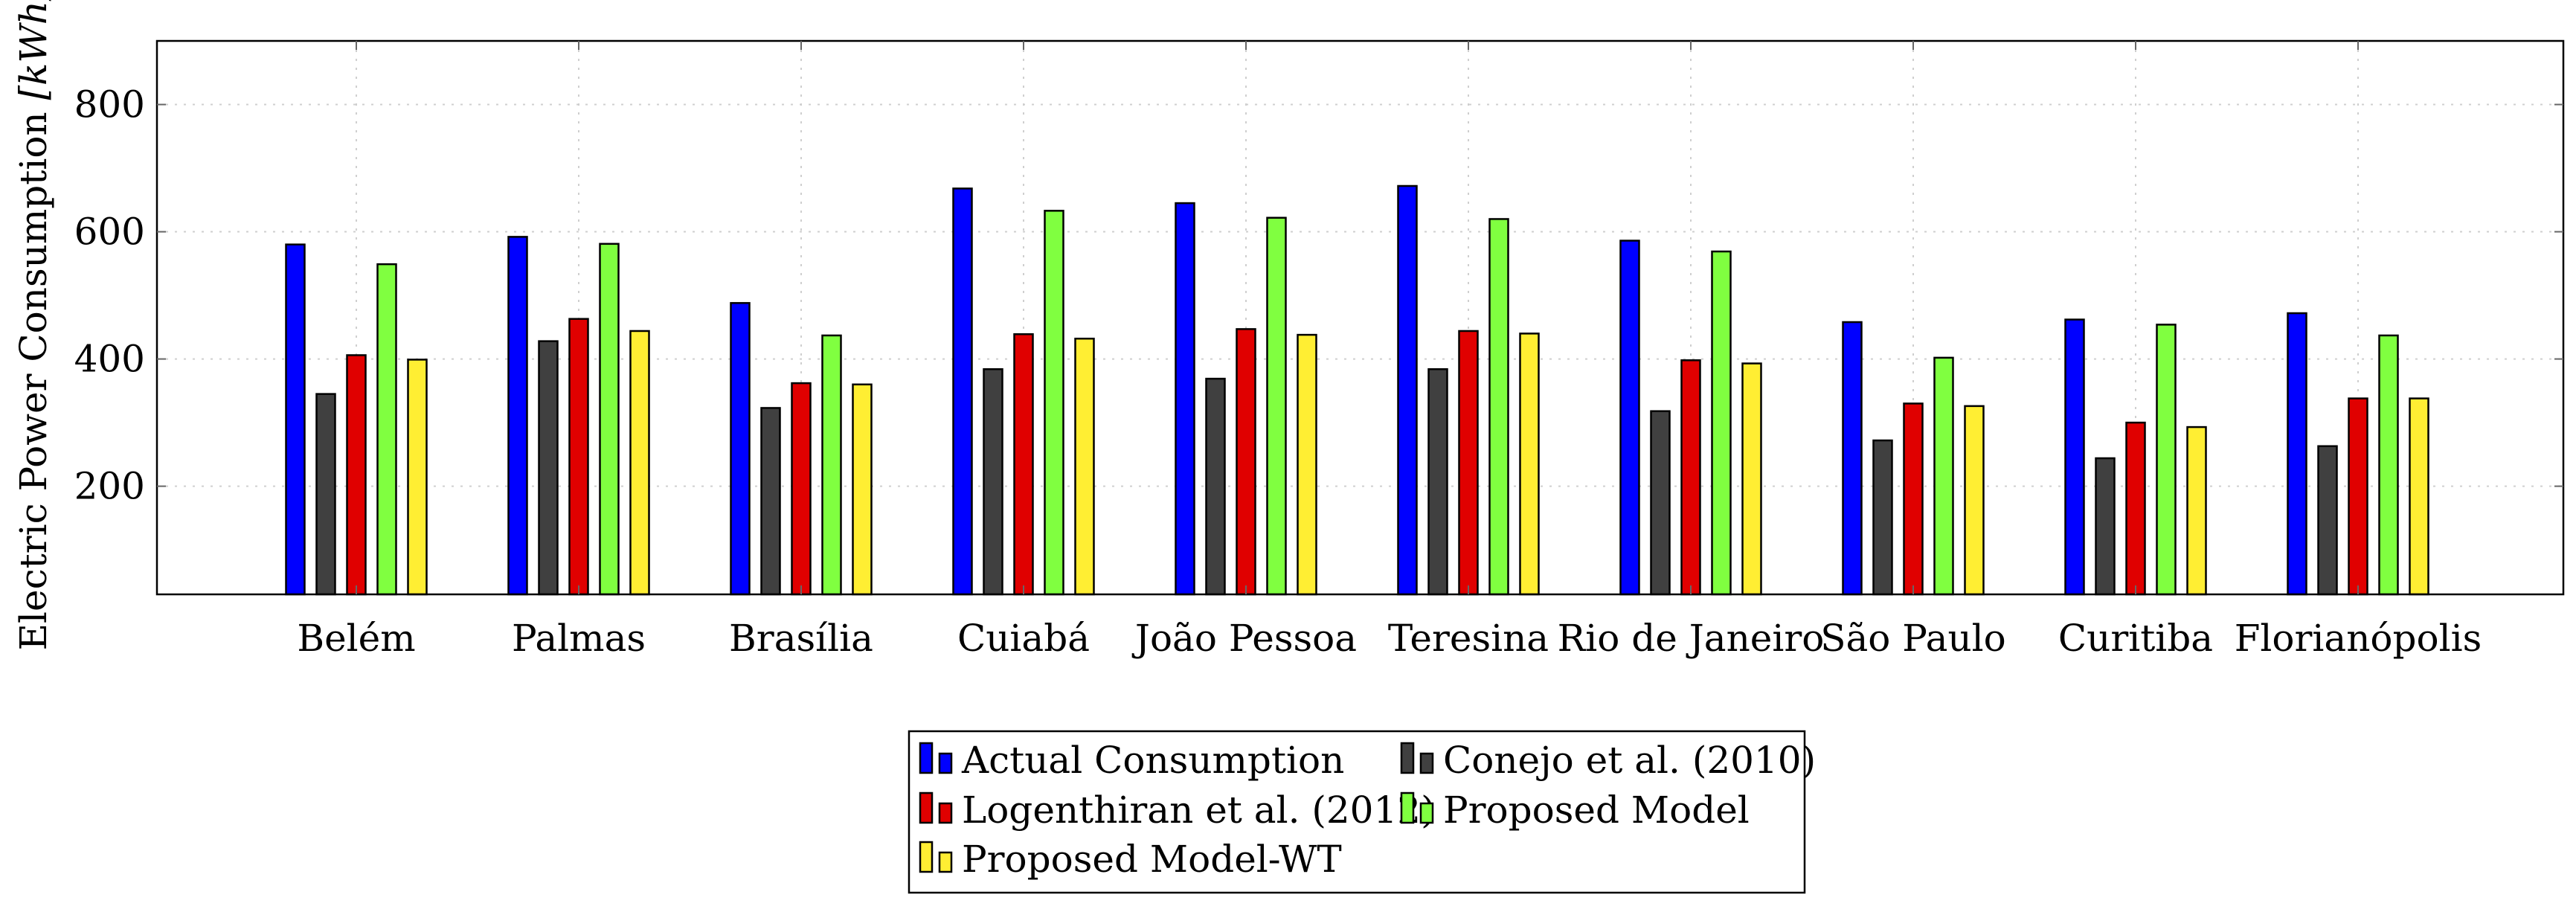 Image resolution: width=2576 pixels, height=912 pixels. Describe the element at coordinates (33, 325) in the screenshot. I see `y-axis-label: Electric Power Consumption [kWh]` at that location.